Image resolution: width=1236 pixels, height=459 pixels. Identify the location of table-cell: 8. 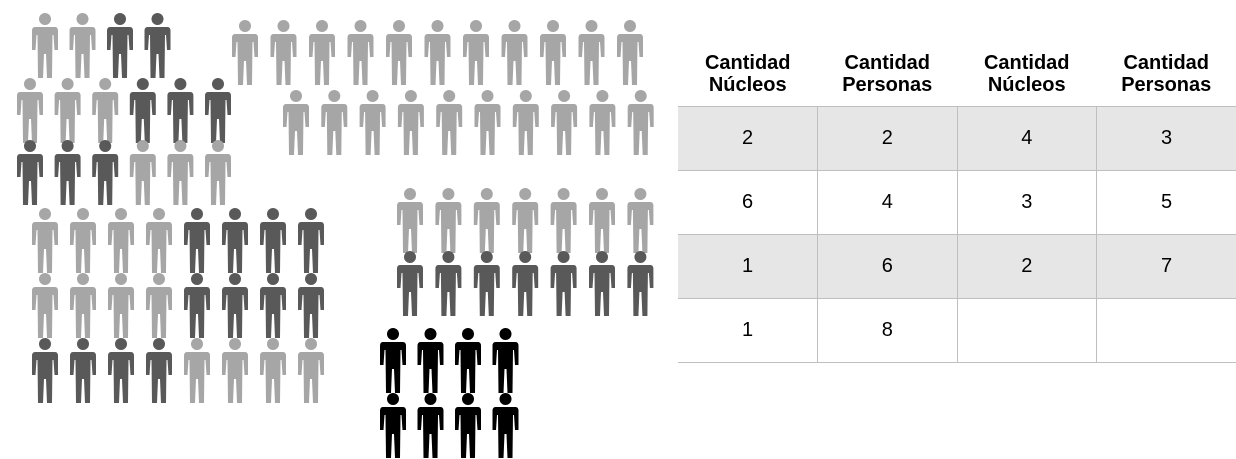
(887, 330).